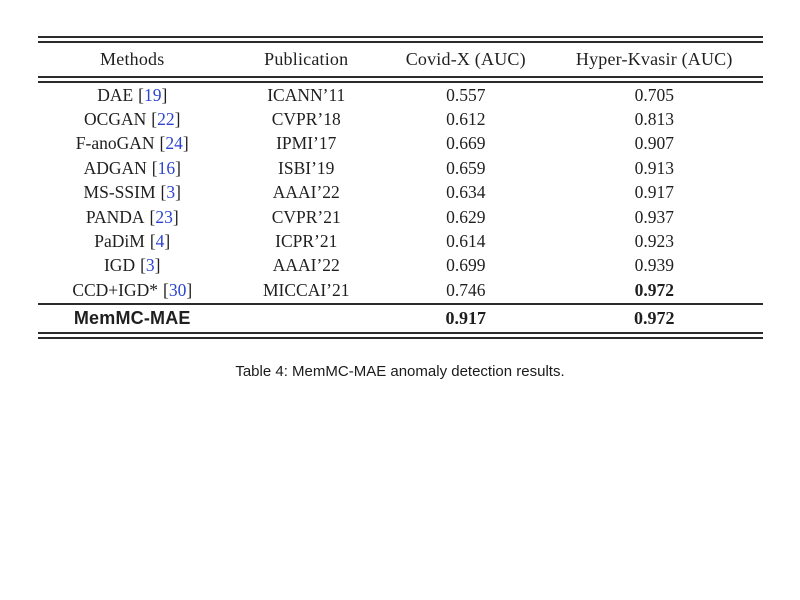 This screenshot has width=800, height=600. I want to click on cell-method: ADGAN [16], so click(132, 168).